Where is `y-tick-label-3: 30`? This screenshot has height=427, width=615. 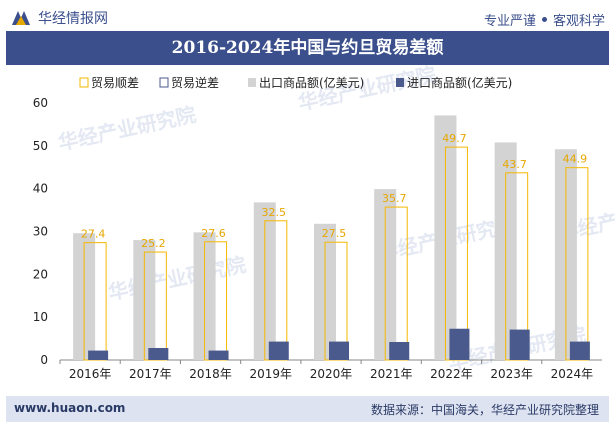
y-tick-label-3: 30 is located at coordinates (40, 232).